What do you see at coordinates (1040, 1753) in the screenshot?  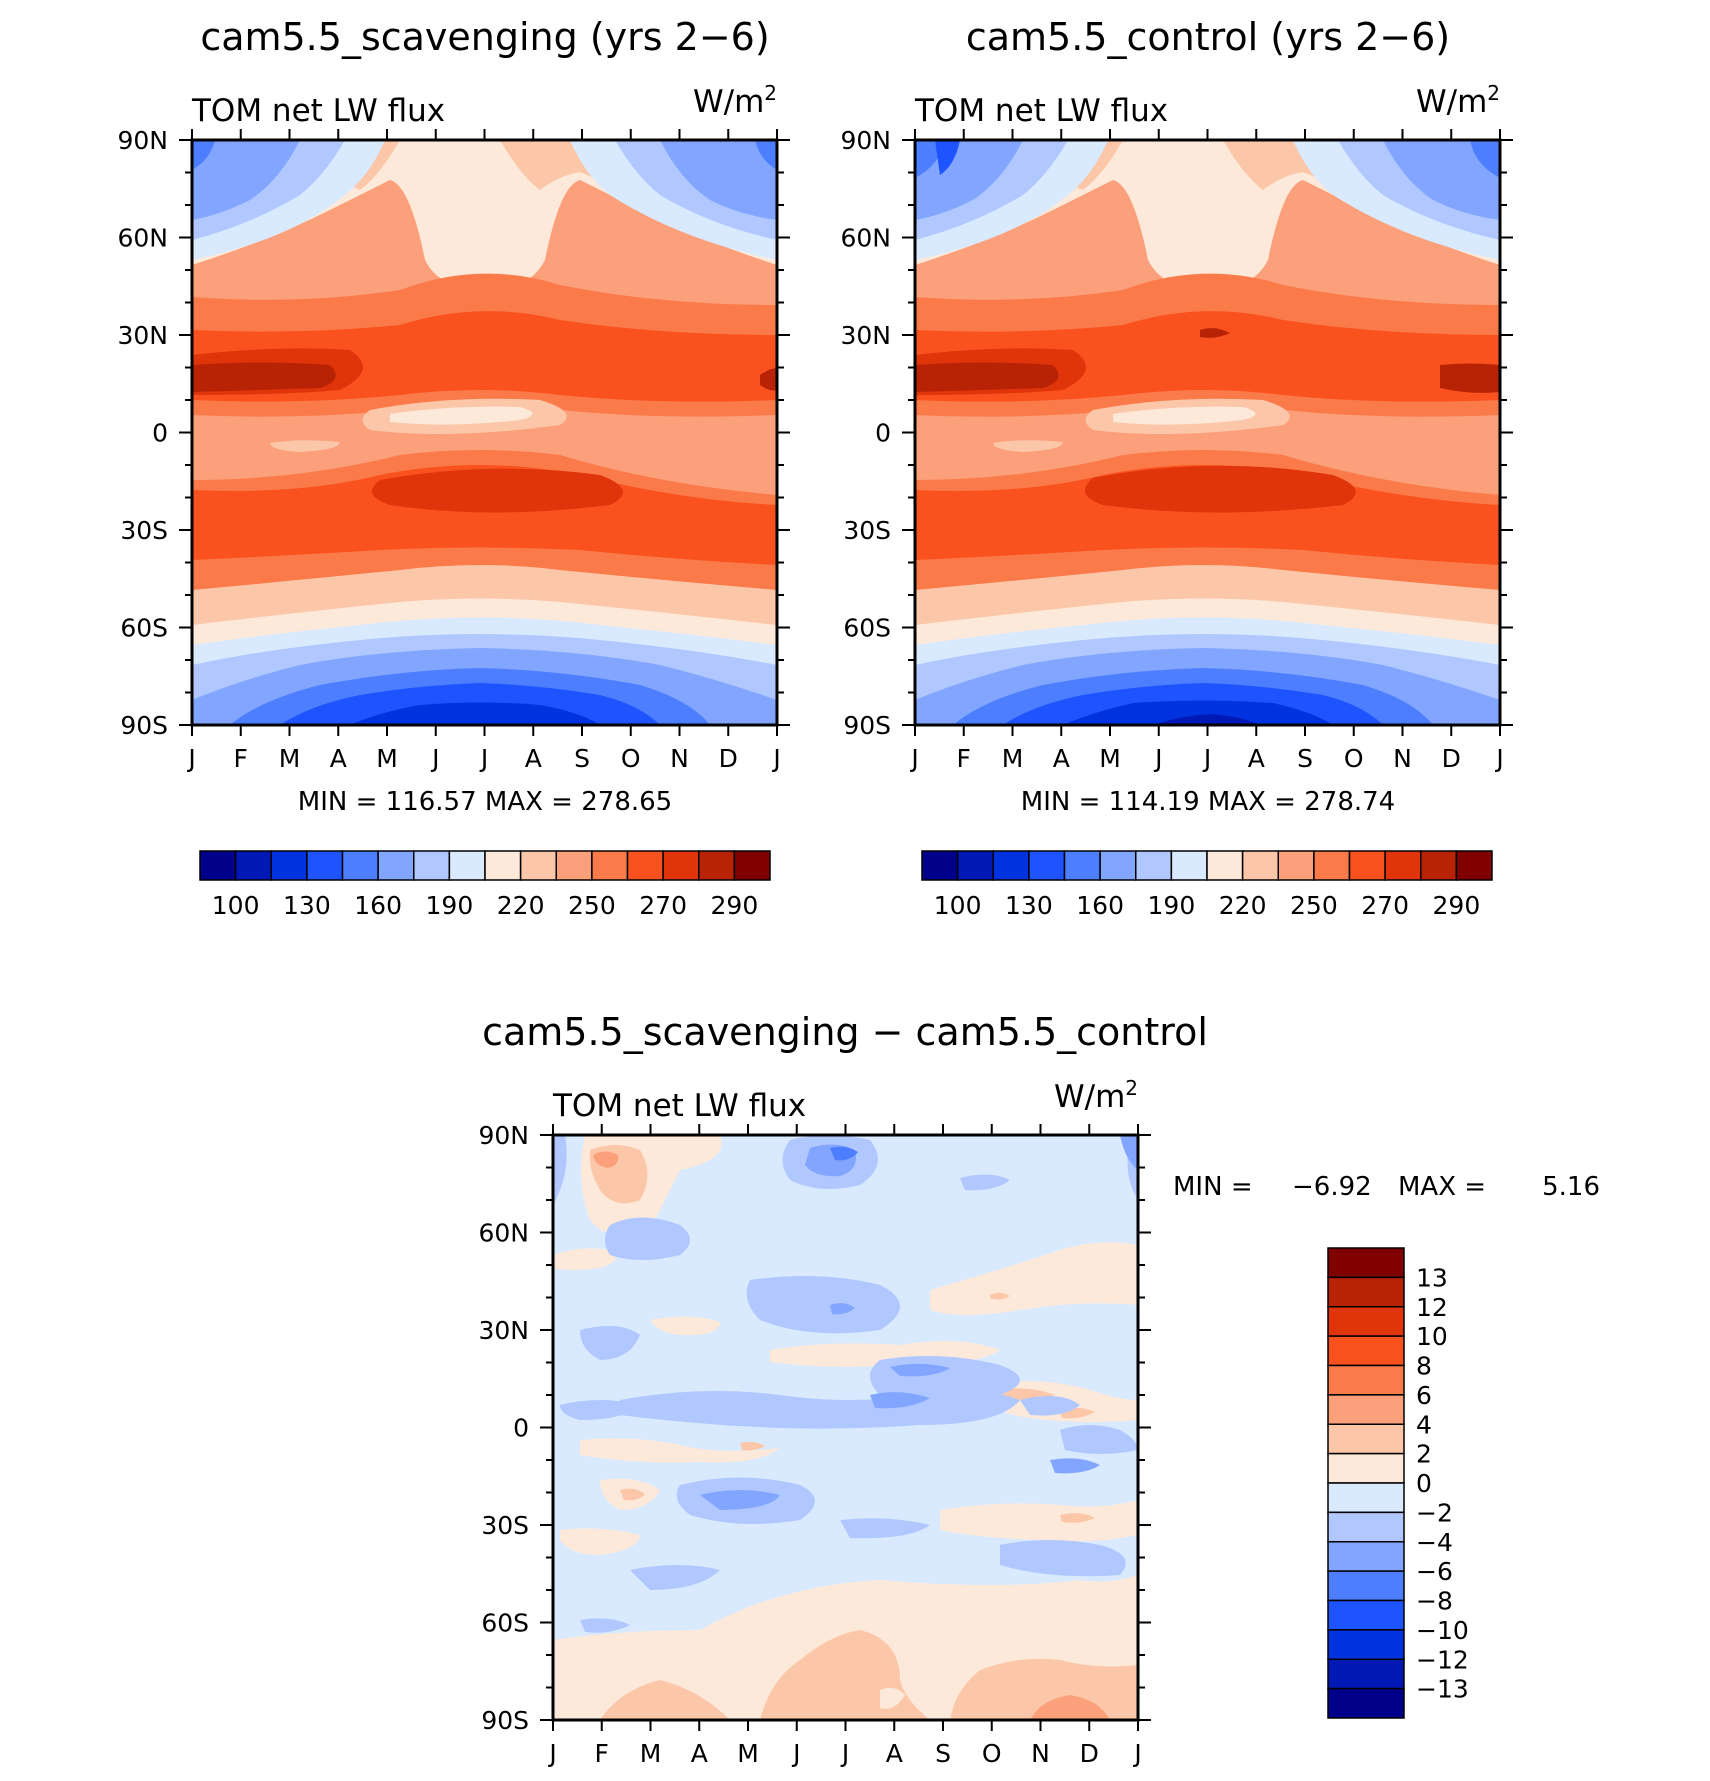 I see `panel-difference|2-x-tick-label: N` at bounding box center [1040, 1753].